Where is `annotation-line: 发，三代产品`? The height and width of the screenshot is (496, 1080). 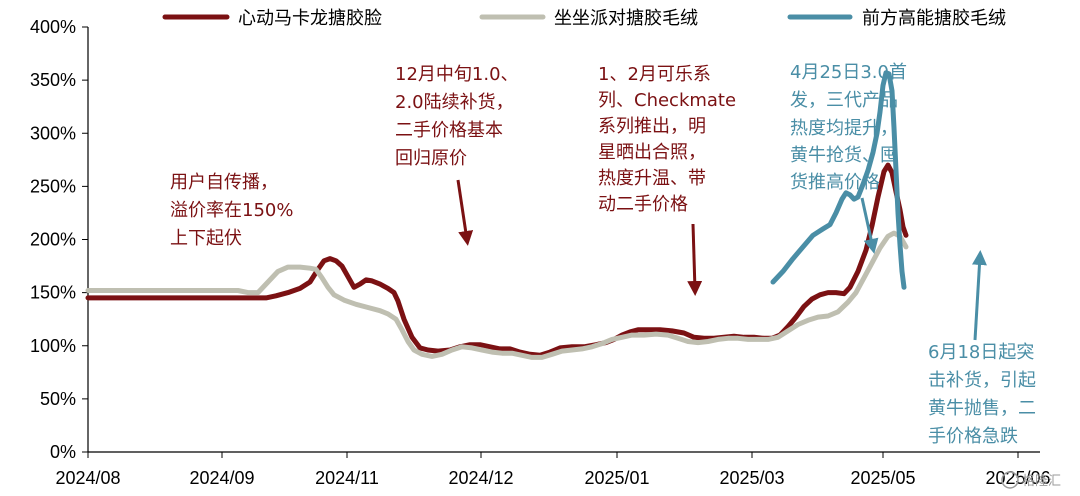 annotation-line: 发，三代产品 is located at coordinates (844, 100).